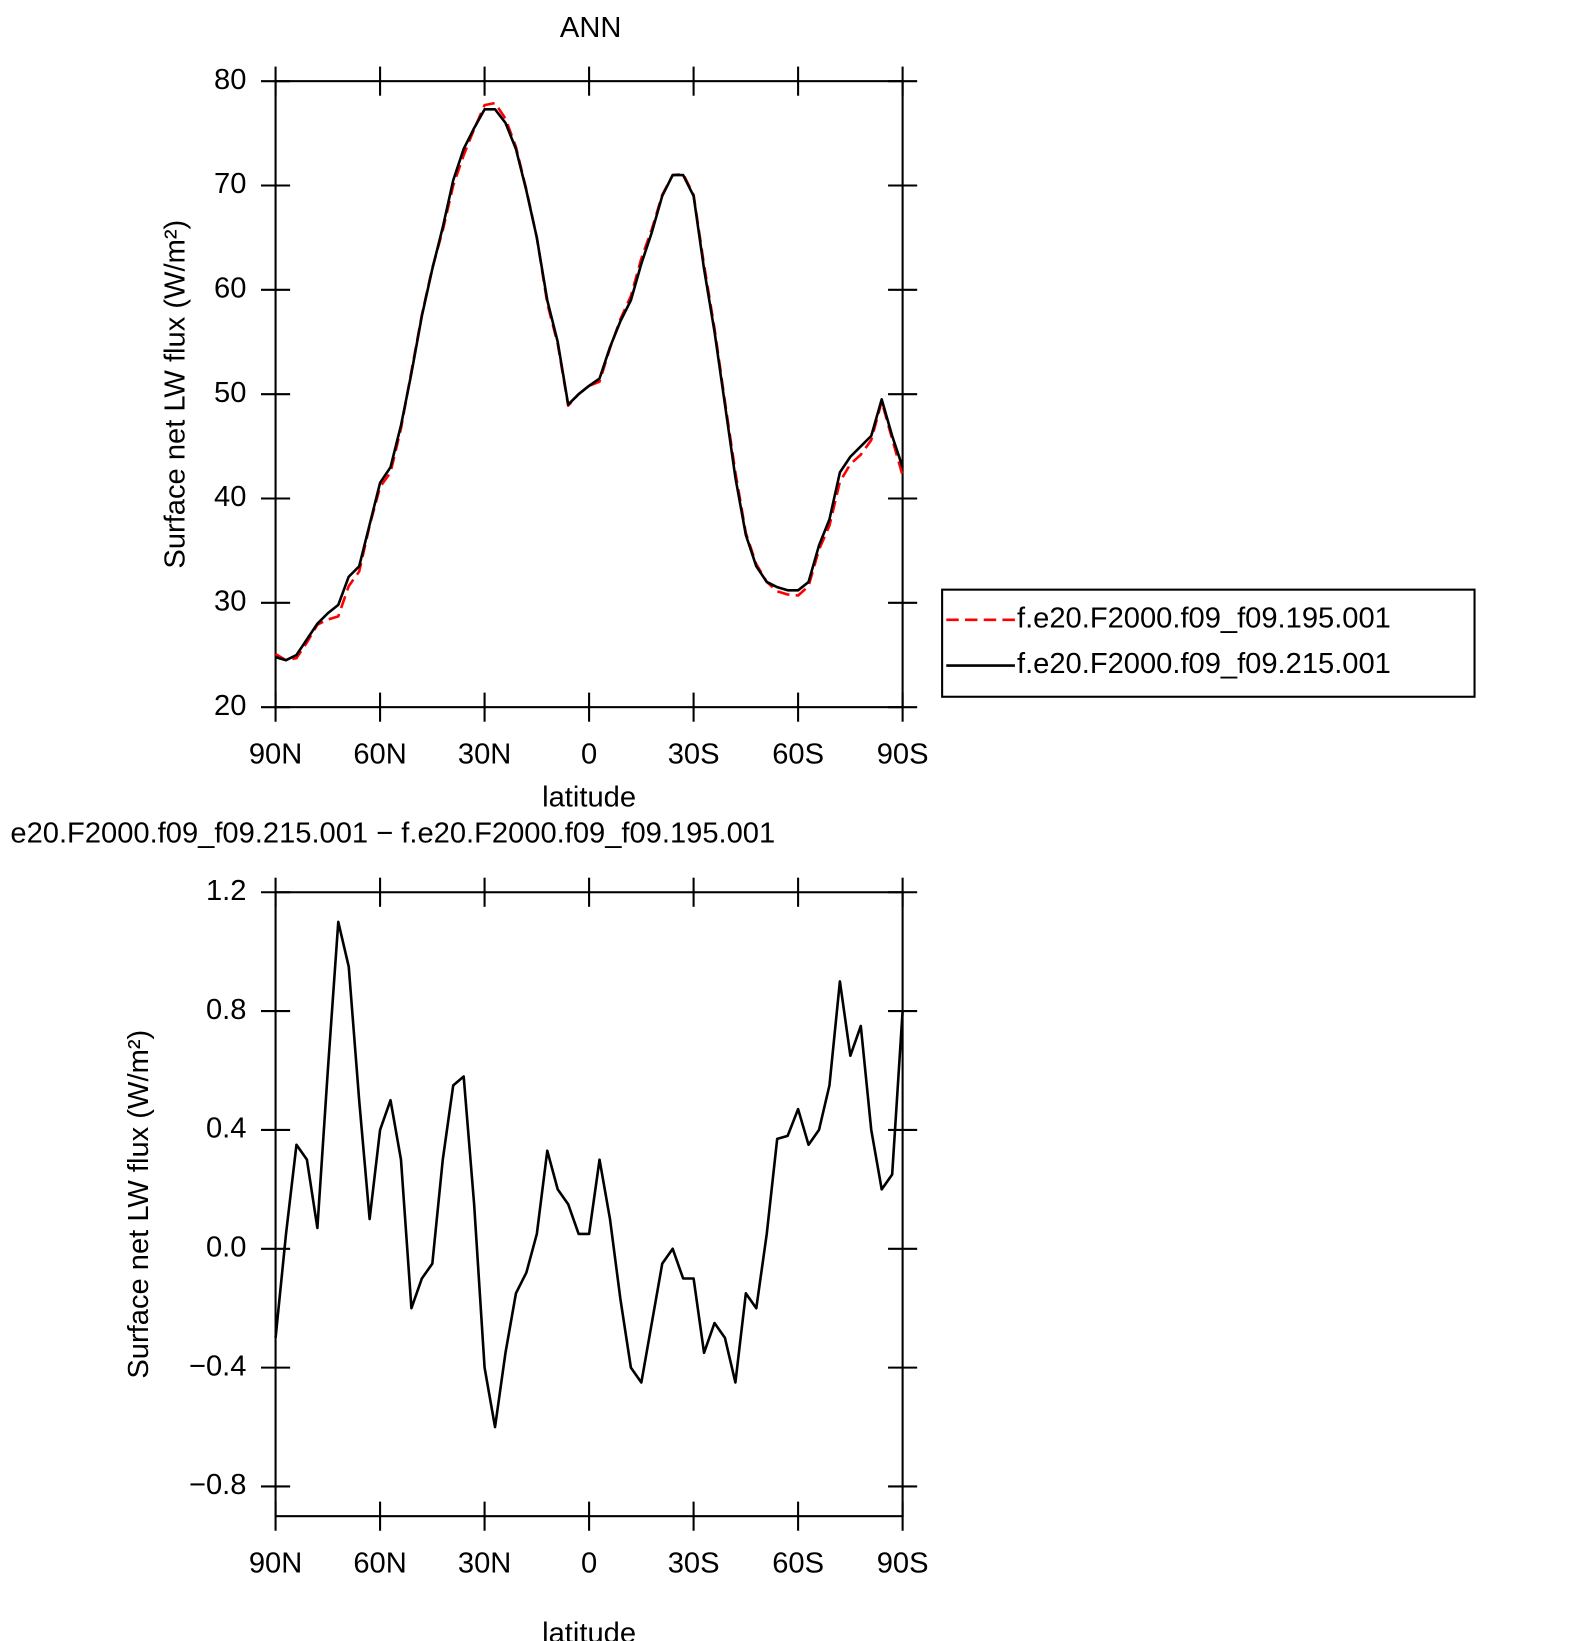  What do you see at coordinates (230, 80) in the screenshot?
I see `y-tick-label: 80` at bounding box center [230, 80].